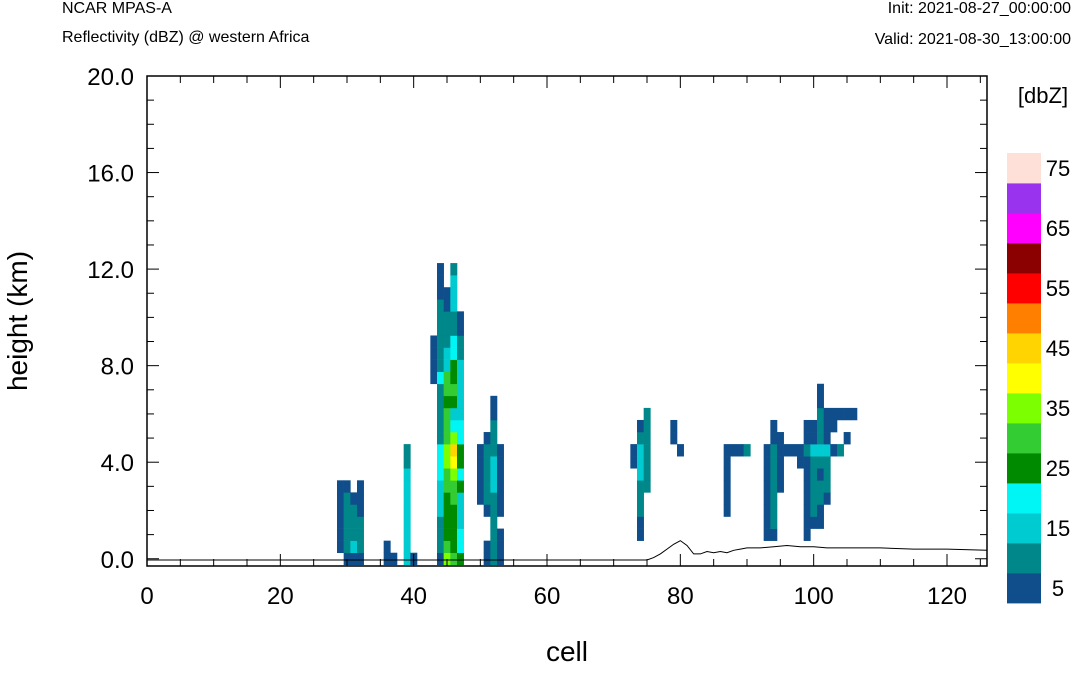  I want to click on x-tick-label: 80, so click(680, 596).